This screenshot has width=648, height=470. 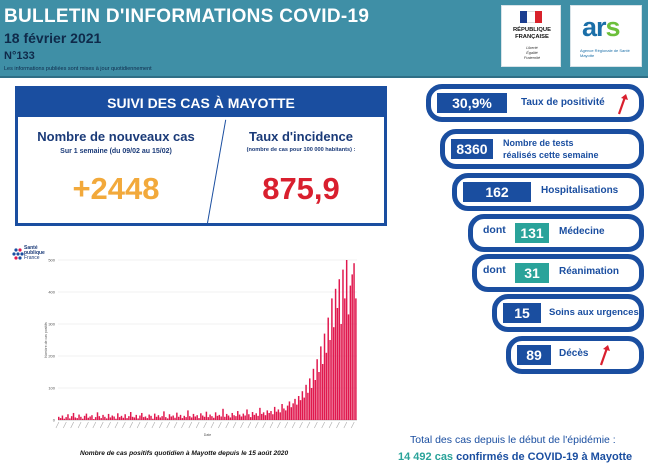 I want to click on new-cases-value: +2448, so click(x=116, y=188).